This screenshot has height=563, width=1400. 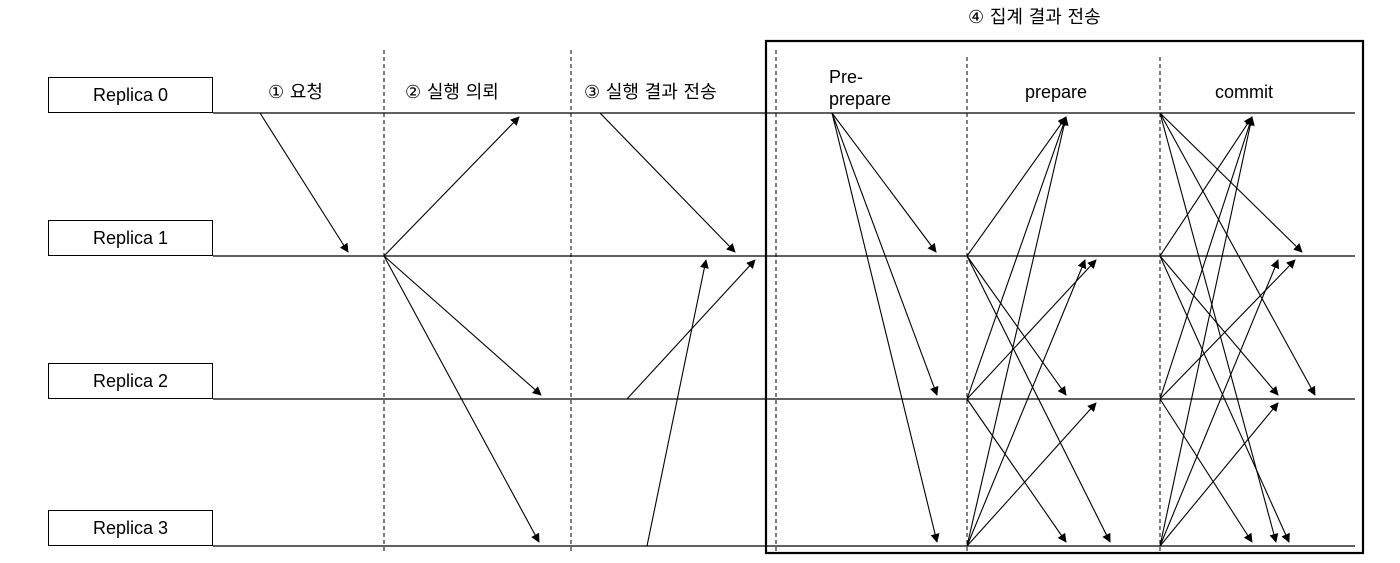 What do you see at coordinates (461, 399) in the screenshot?
I see `message-arrow-execute_request-r1-to-r3` at bounding box center [461, 399].